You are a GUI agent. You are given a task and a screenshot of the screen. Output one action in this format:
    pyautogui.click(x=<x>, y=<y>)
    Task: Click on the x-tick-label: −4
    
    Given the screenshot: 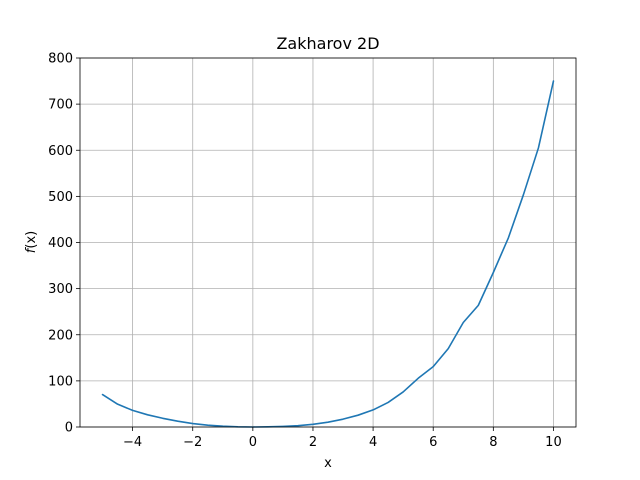 What is the action you would take?
    pyautogui.click(x=132, y=442)
    